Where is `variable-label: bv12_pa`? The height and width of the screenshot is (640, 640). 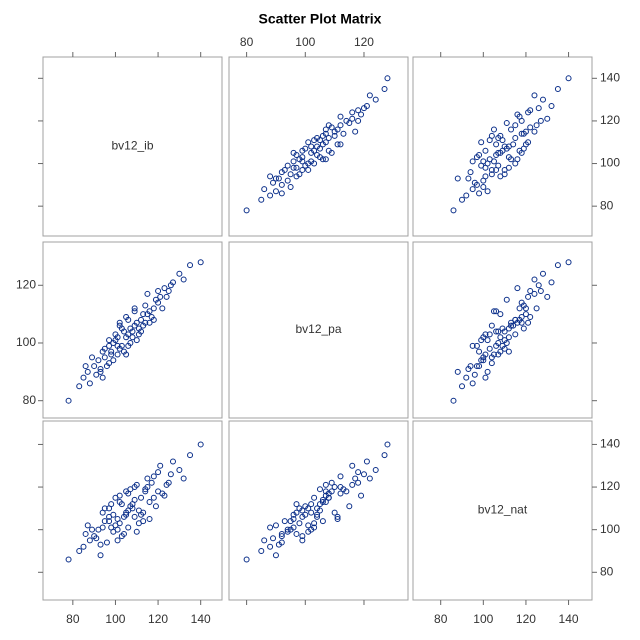
variable-label: bv12_pa is located at coordinates (318, 329).